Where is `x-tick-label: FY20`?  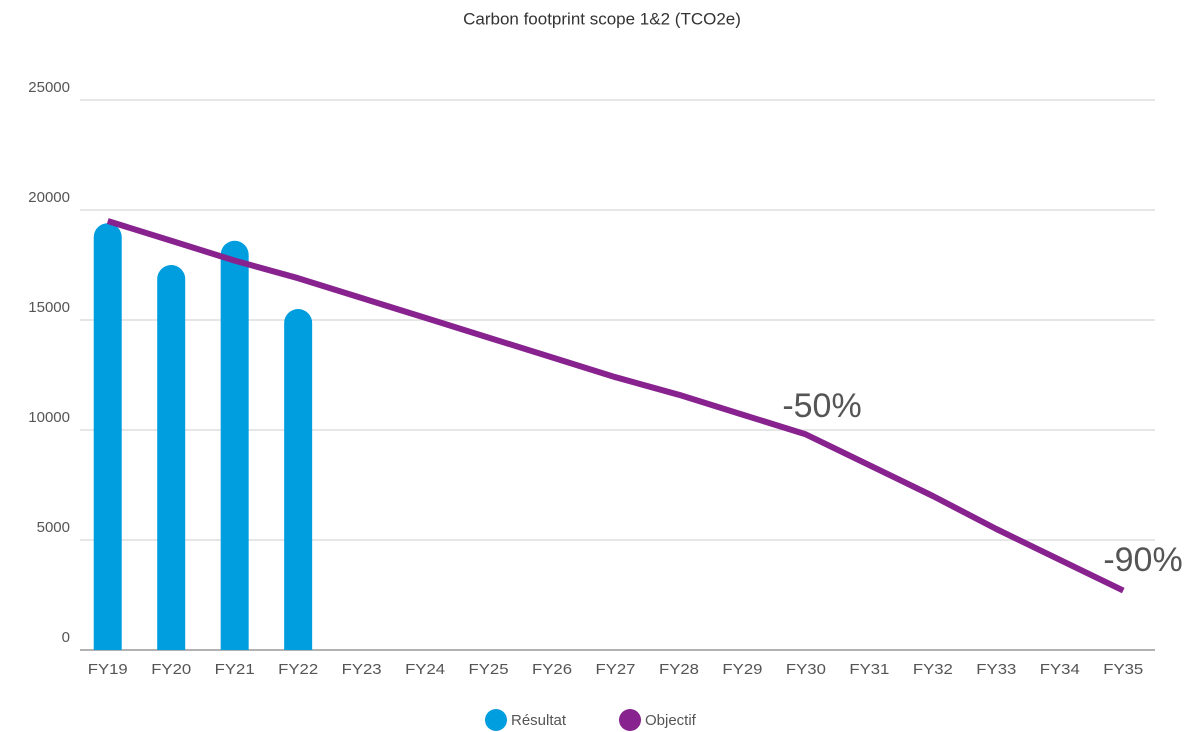
x-tick-label: FY20 is located at coordinates (171, 669).